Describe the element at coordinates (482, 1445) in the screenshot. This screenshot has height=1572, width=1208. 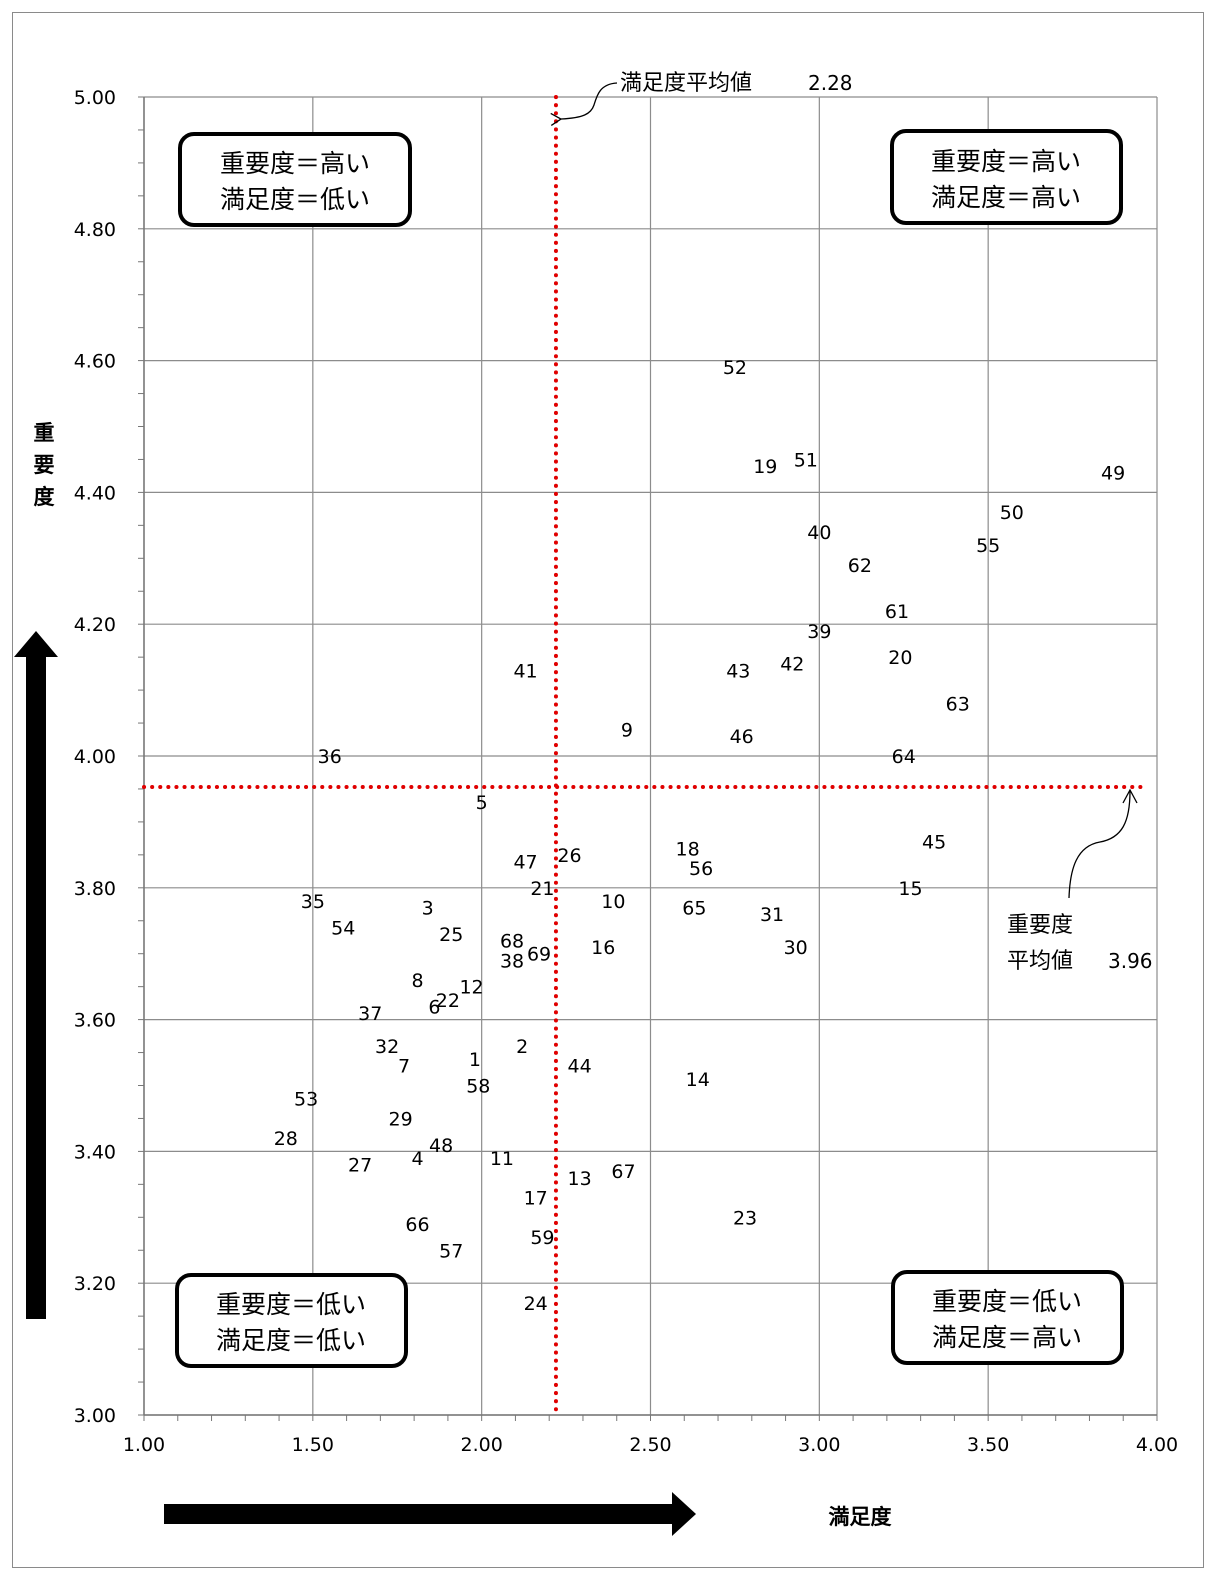
I see `x-tick-label: 2.00` at that location.